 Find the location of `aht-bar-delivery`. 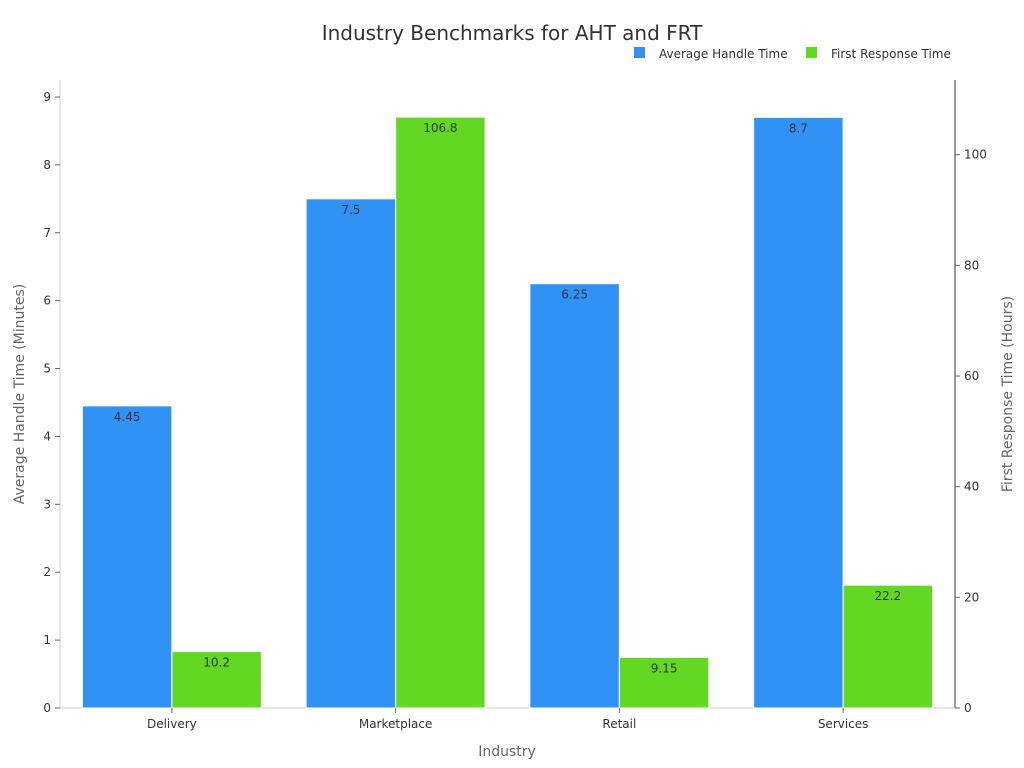

aht-bar-delivery is located at coordinates (127, 557).